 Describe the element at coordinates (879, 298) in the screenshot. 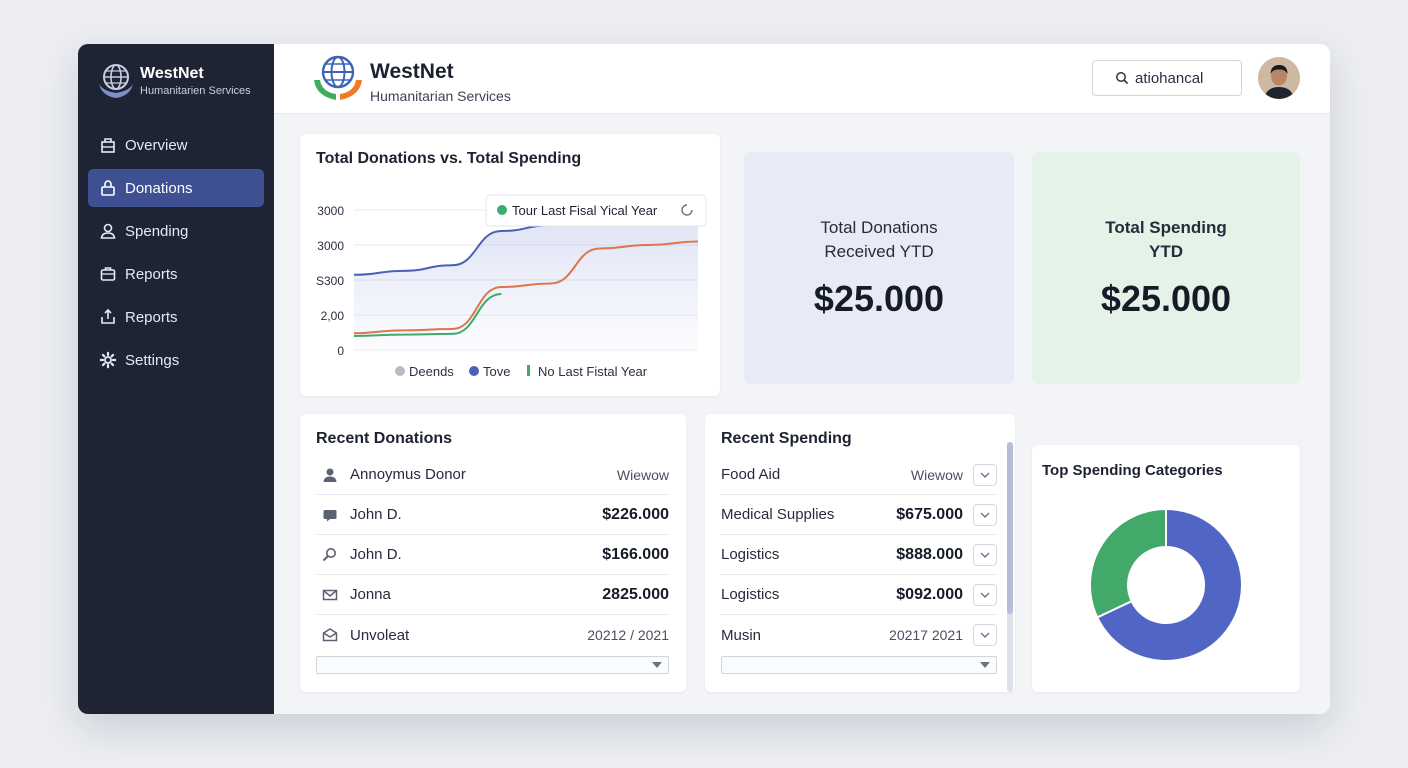

I see `total-donations-value: $25.000` at that location.